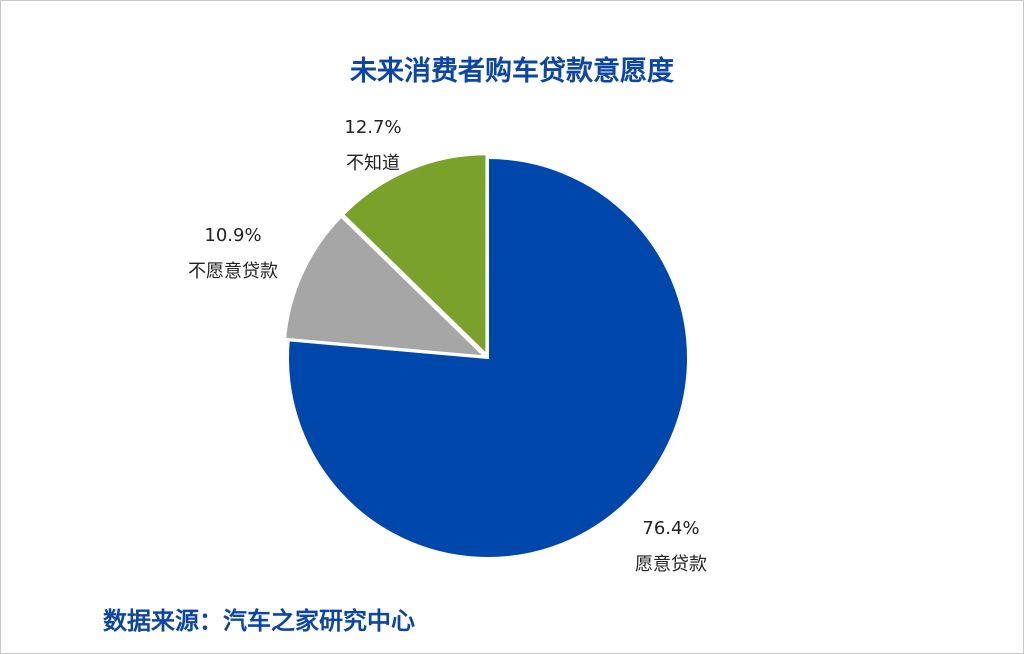  Describe the element at coordinates (373, 163) in the screenshot. I see `slice-category-label: 不知道` at that location.